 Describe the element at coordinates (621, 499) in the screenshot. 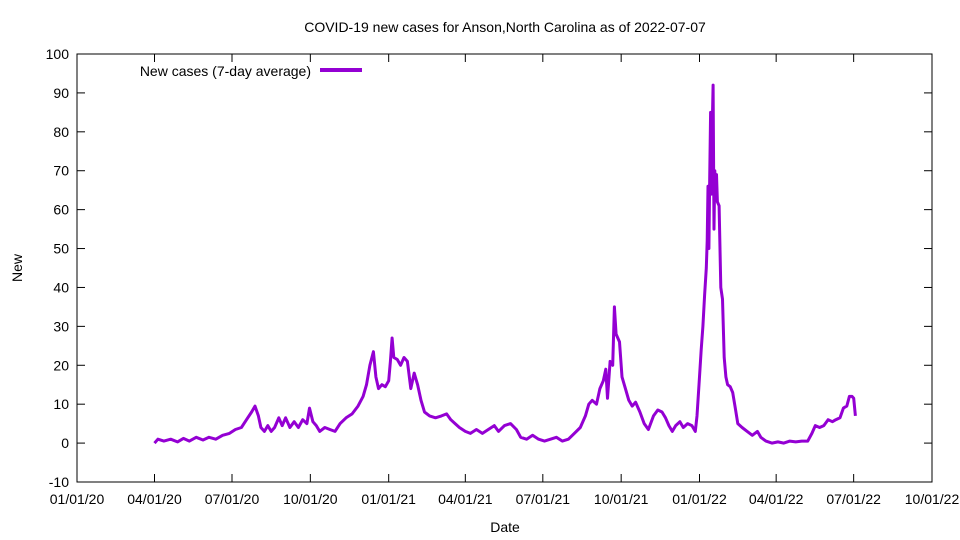

I see `x-tick-label: 10/01/21` at that location.